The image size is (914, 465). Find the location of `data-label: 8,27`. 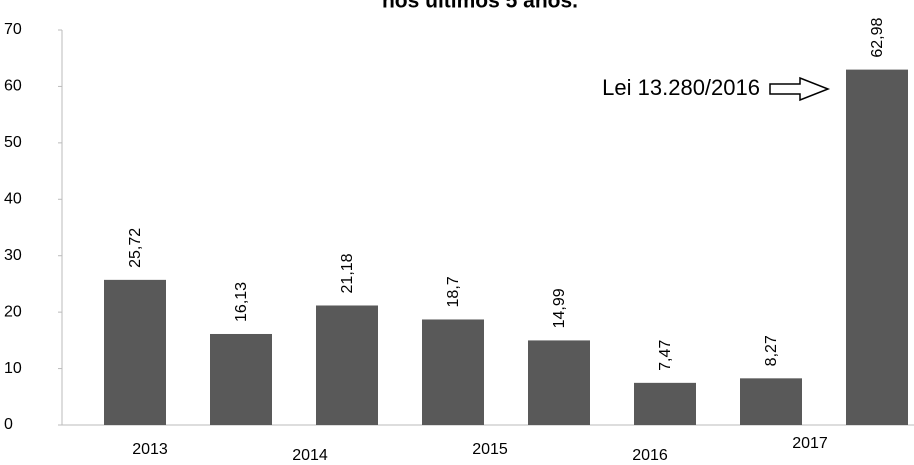

data-label: 8,27 is located at coordinates (771, 350).